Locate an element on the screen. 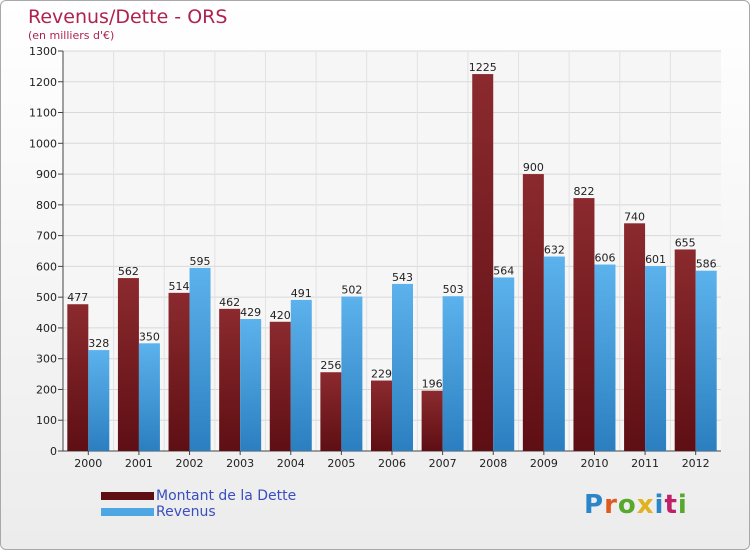 The width and height of the screenshot is (750, 550). chart-subtitle: (en milliers d'€) is located at coordinates (71, 35).